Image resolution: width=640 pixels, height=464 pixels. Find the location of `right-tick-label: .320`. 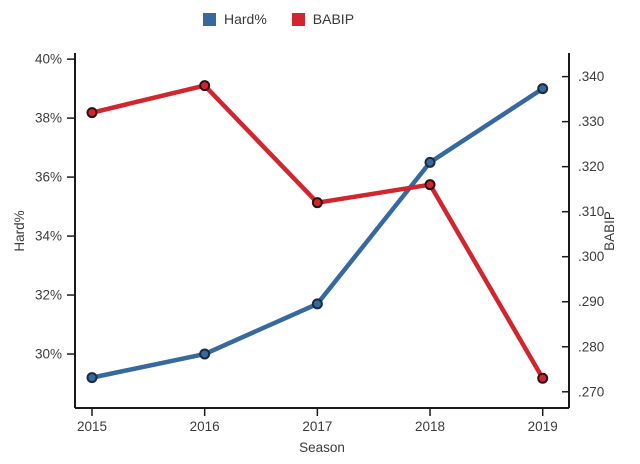

right-tick-label: .320 is located at coordinates (591, 166).